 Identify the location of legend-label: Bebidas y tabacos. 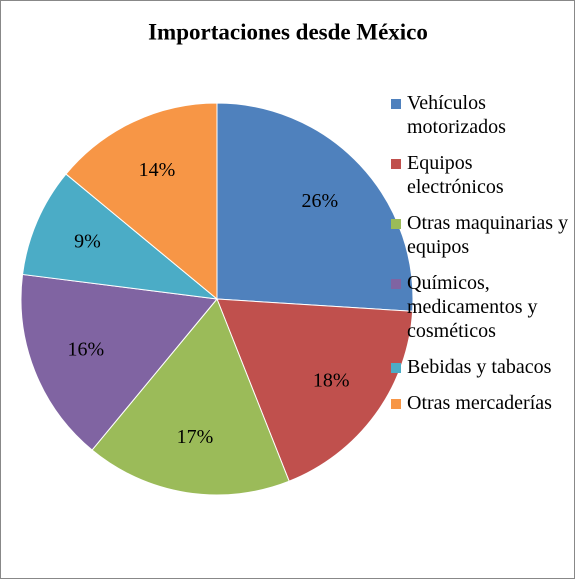
(479, 367).